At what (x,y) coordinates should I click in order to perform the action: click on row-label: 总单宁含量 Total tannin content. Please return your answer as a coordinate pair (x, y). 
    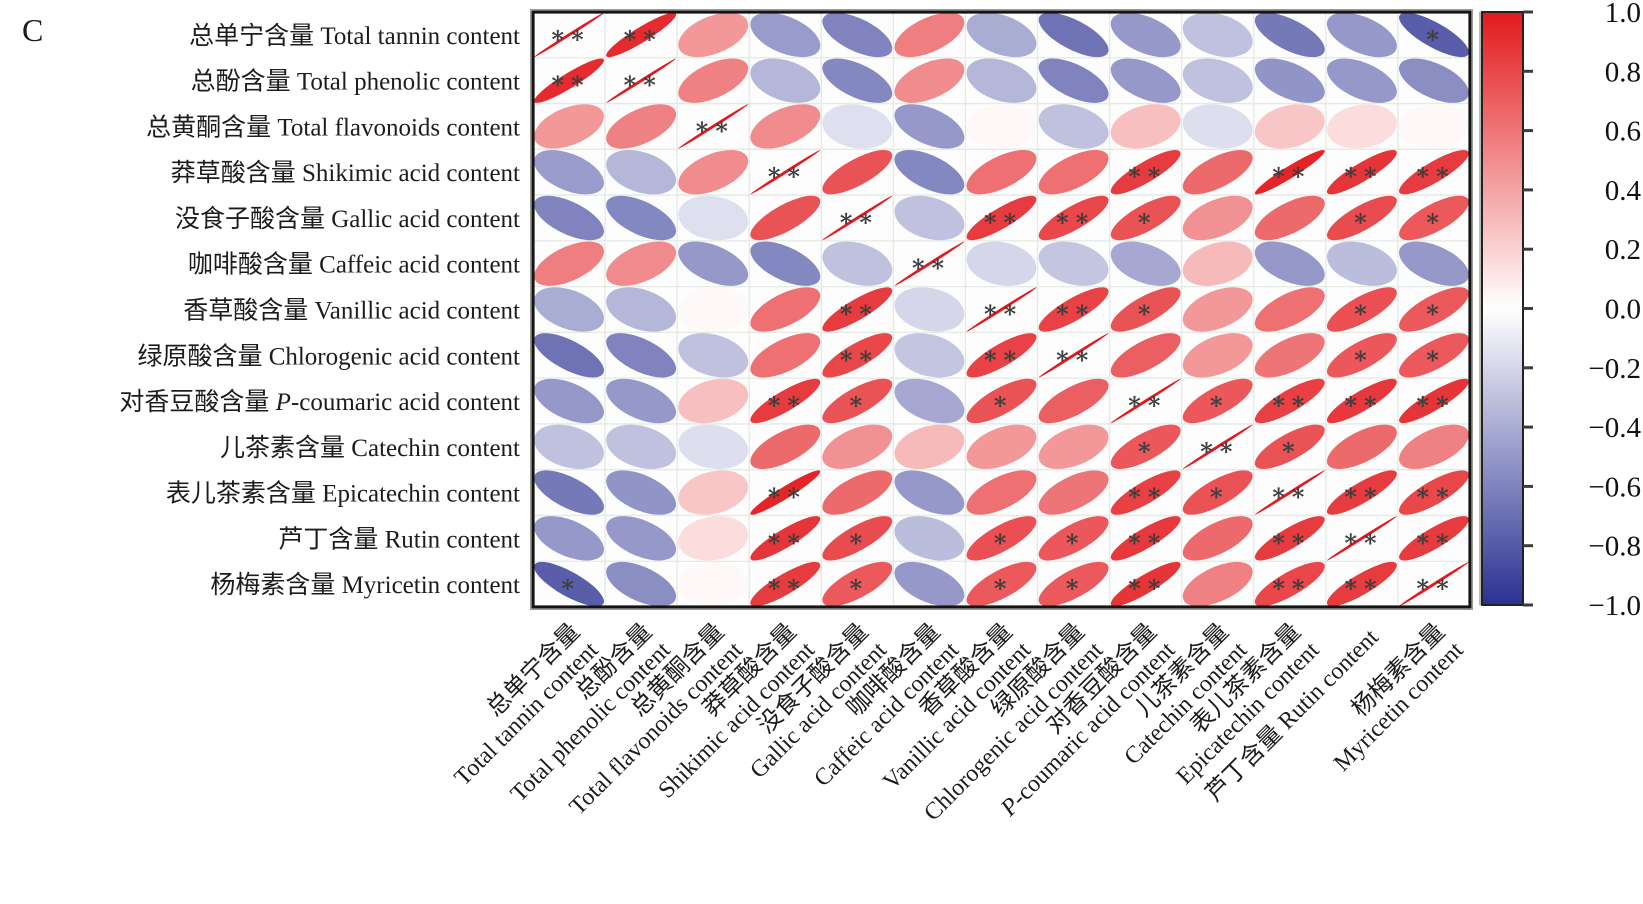
    Looking at the image, I should click on (354, 36).